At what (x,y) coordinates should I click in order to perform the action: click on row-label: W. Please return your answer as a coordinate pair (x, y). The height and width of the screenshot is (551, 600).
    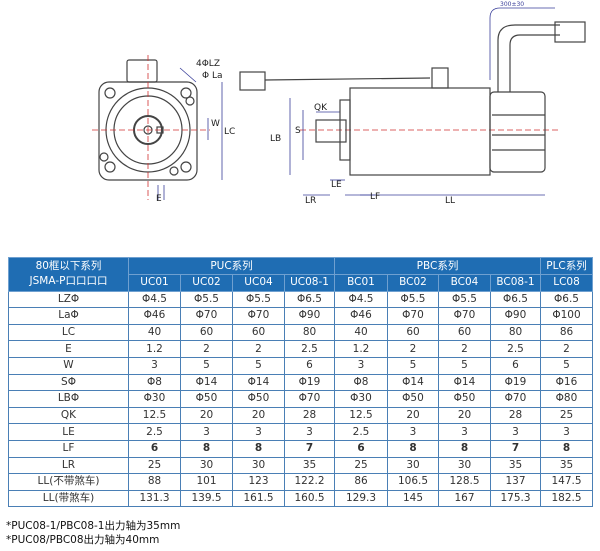
    Looking at the image, I should click on (68, 365).